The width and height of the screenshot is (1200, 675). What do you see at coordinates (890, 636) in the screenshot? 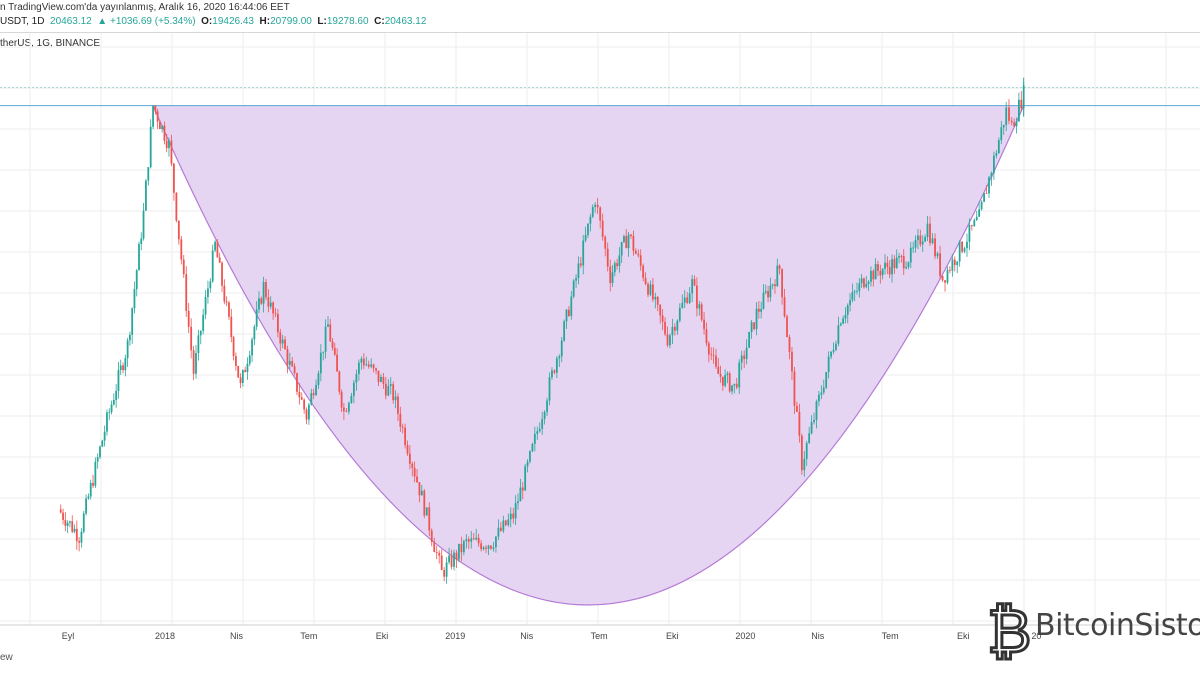
I see `x-tick-label: Tem` at bounding box center [890, 636].